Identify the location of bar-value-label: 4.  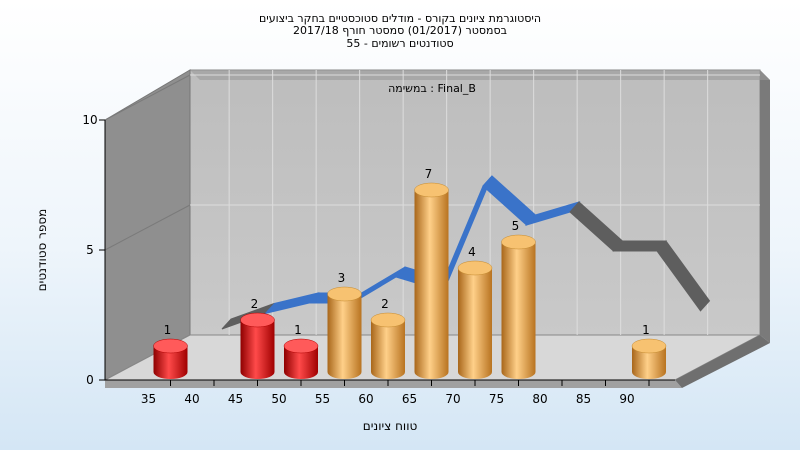
(472, 252).